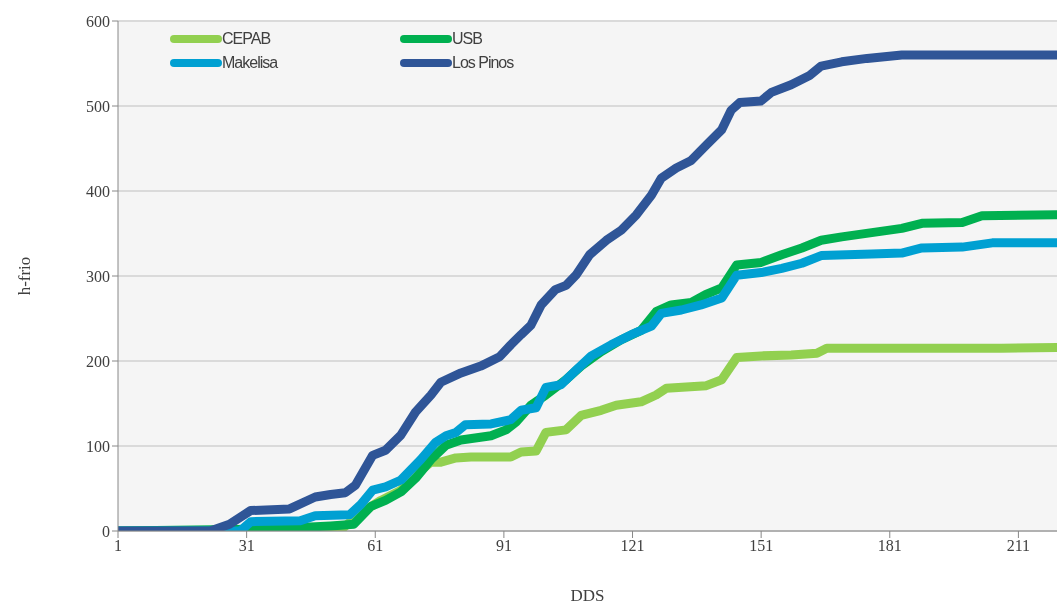 The width and height of the screenshot is (1057, 603). I want to click on x-tick-label: 61, so click(375, 546).